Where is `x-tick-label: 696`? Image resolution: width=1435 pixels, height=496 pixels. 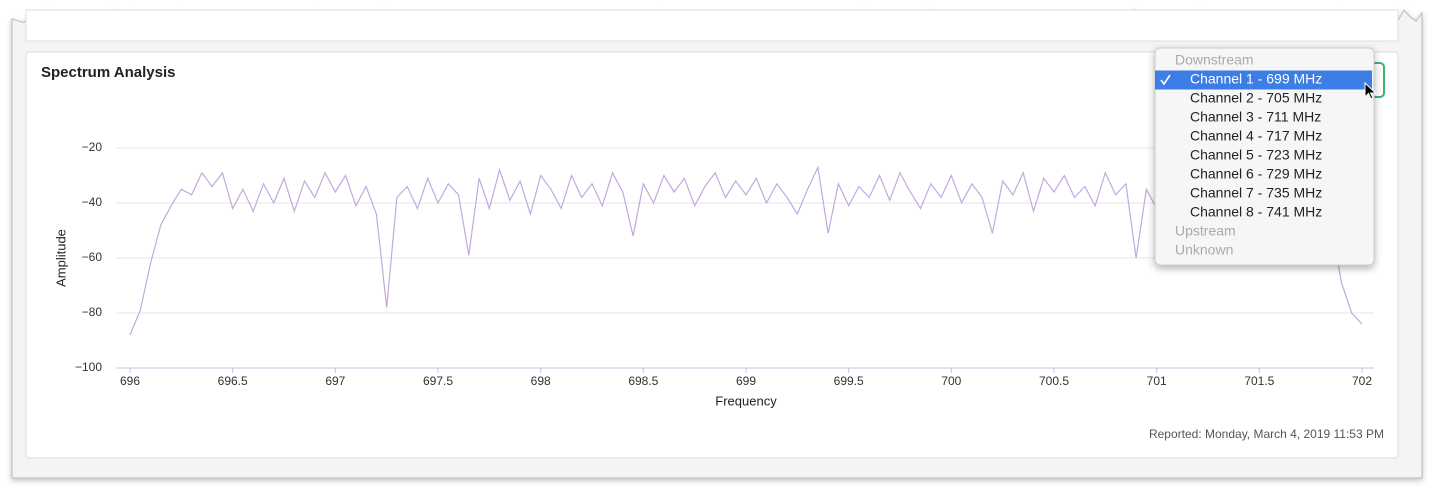 x-tick-label: 696 is located at coordinates (130, 381).